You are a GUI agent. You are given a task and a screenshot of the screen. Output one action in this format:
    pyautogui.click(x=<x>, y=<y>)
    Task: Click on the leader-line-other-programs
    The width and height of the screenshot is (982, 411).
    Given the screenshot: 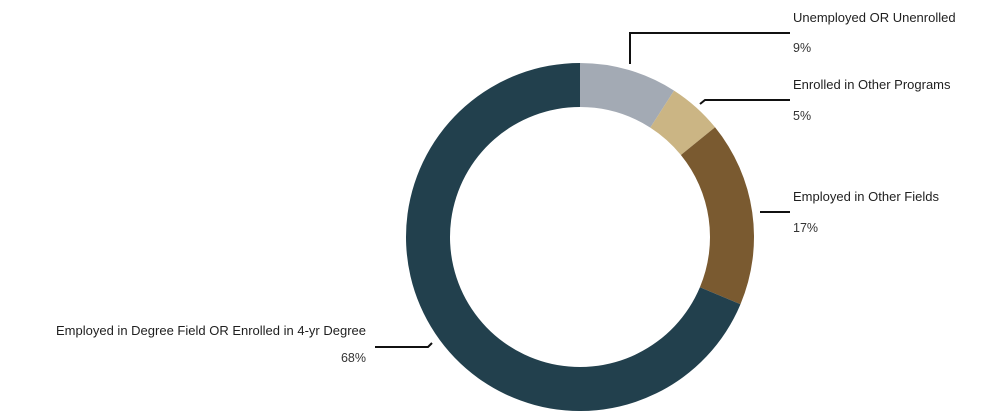 What is the action you would take?
    pyautogui.click(x=744, y=102)
    